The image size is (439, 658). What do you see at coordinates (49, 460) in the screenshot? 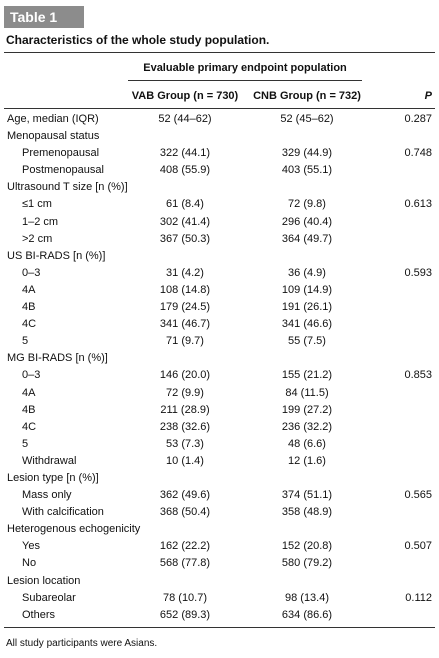
I see `row-label: Withdrawal` at bounding box center [49, 460].